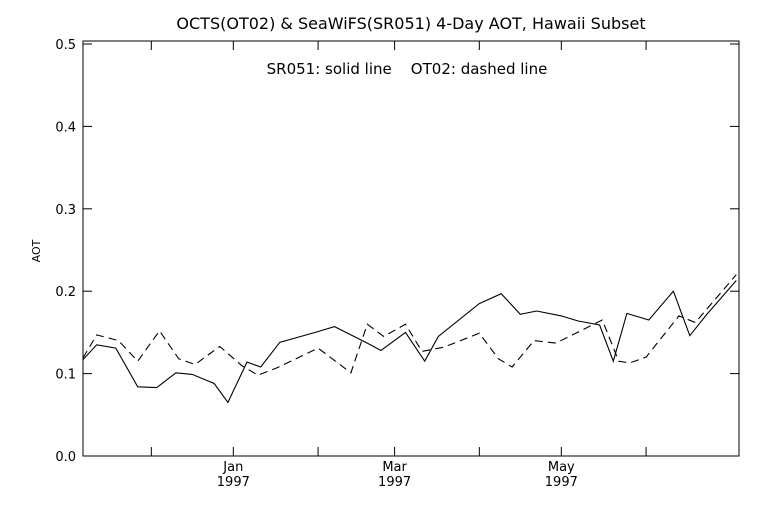 This screenshot has width=768, height=512. I want to click on y-tick-label: 0.5, so click(65, 45).